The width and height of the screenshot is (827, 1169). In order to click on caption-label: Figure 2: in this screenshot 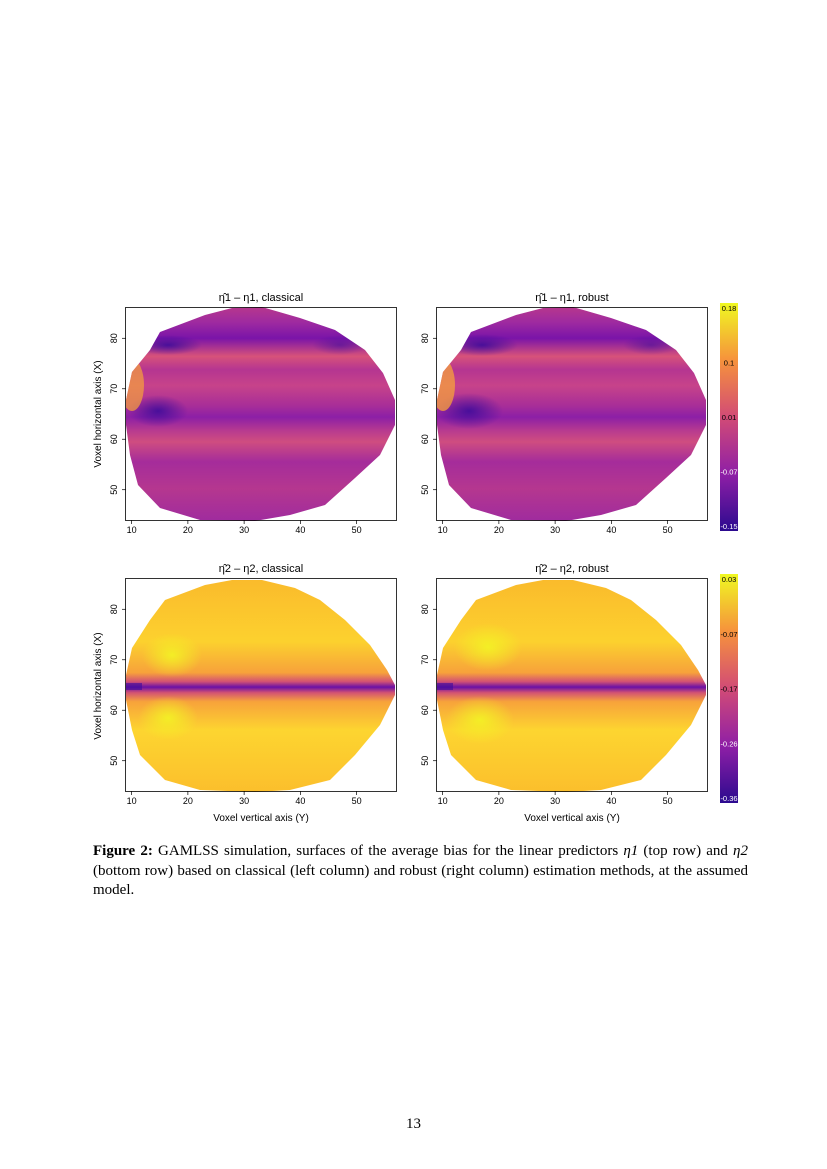, I will do `click(123, 851)`.